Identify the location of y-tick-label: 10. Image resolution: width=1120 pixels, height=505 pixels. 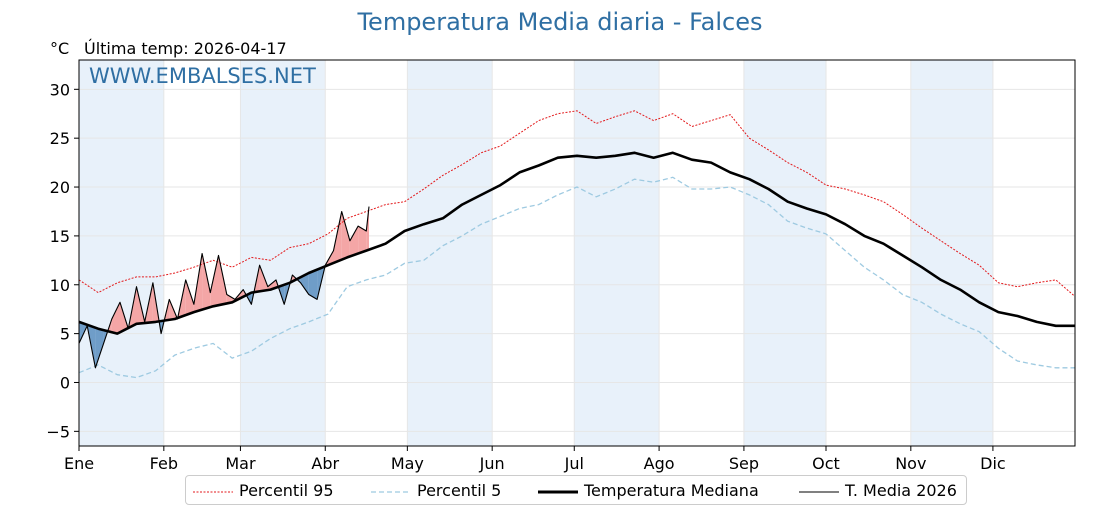
(60, 285).